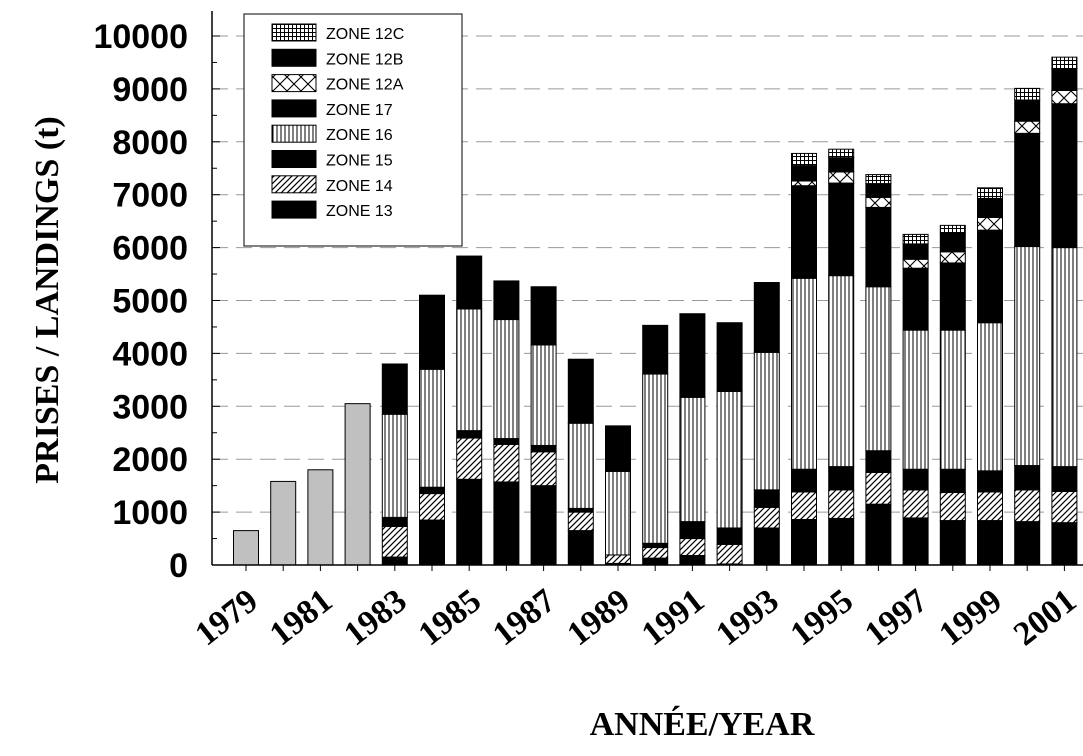 This screenshot has height=756, width=1083. Describe the element at coordinates (432, 490) in the screenshot. I see `bar-segment-zone-15-1984` at that location.